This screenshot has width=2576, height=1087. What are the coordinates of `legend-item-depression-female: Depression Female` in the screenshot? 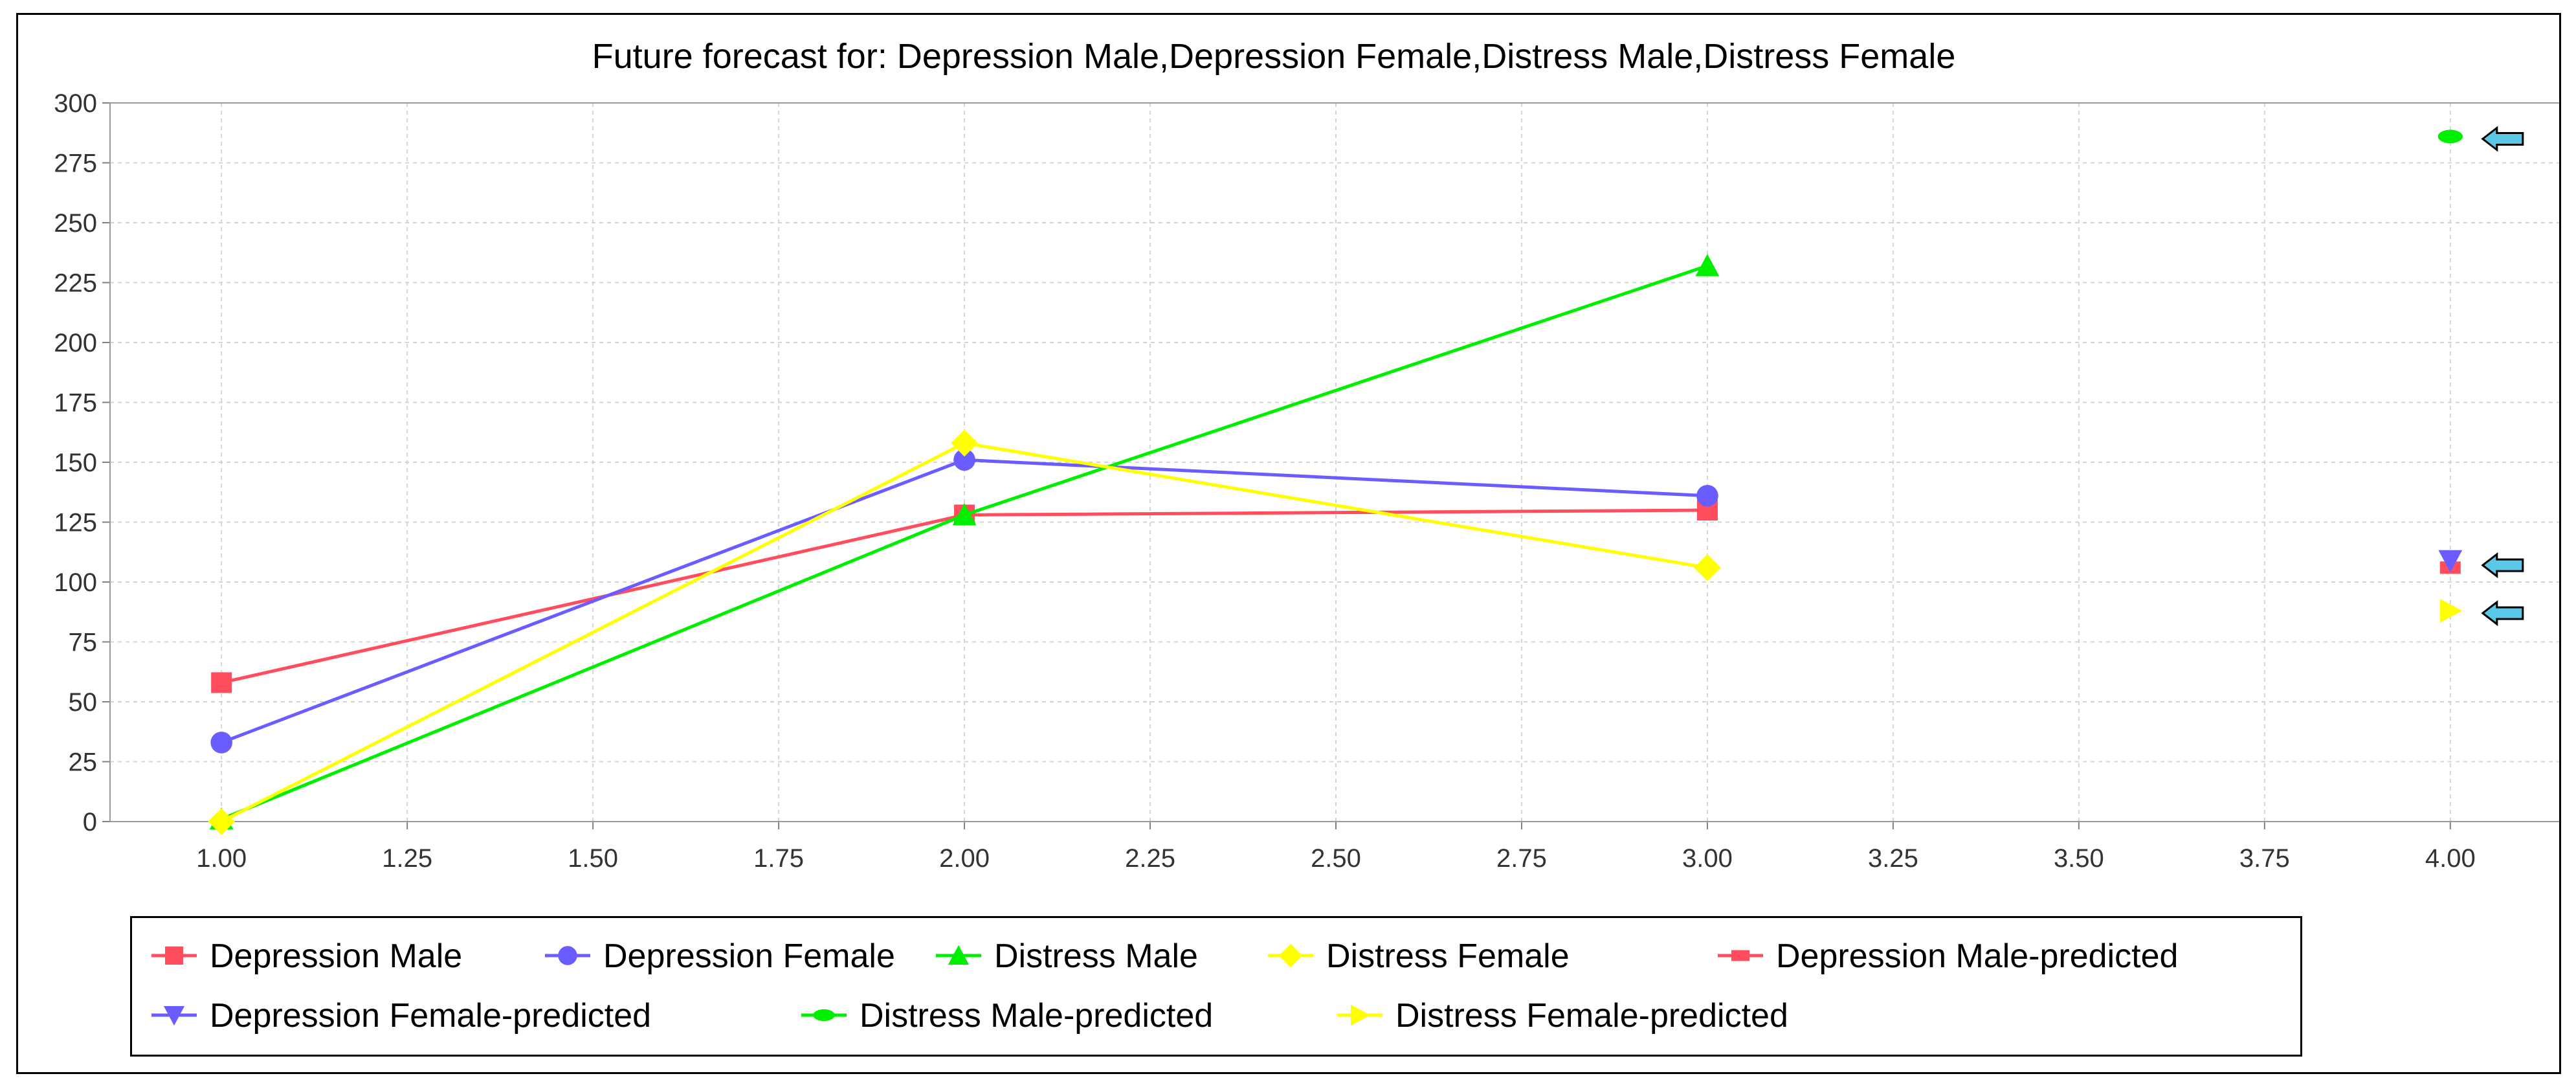 It's located at (720, 956).